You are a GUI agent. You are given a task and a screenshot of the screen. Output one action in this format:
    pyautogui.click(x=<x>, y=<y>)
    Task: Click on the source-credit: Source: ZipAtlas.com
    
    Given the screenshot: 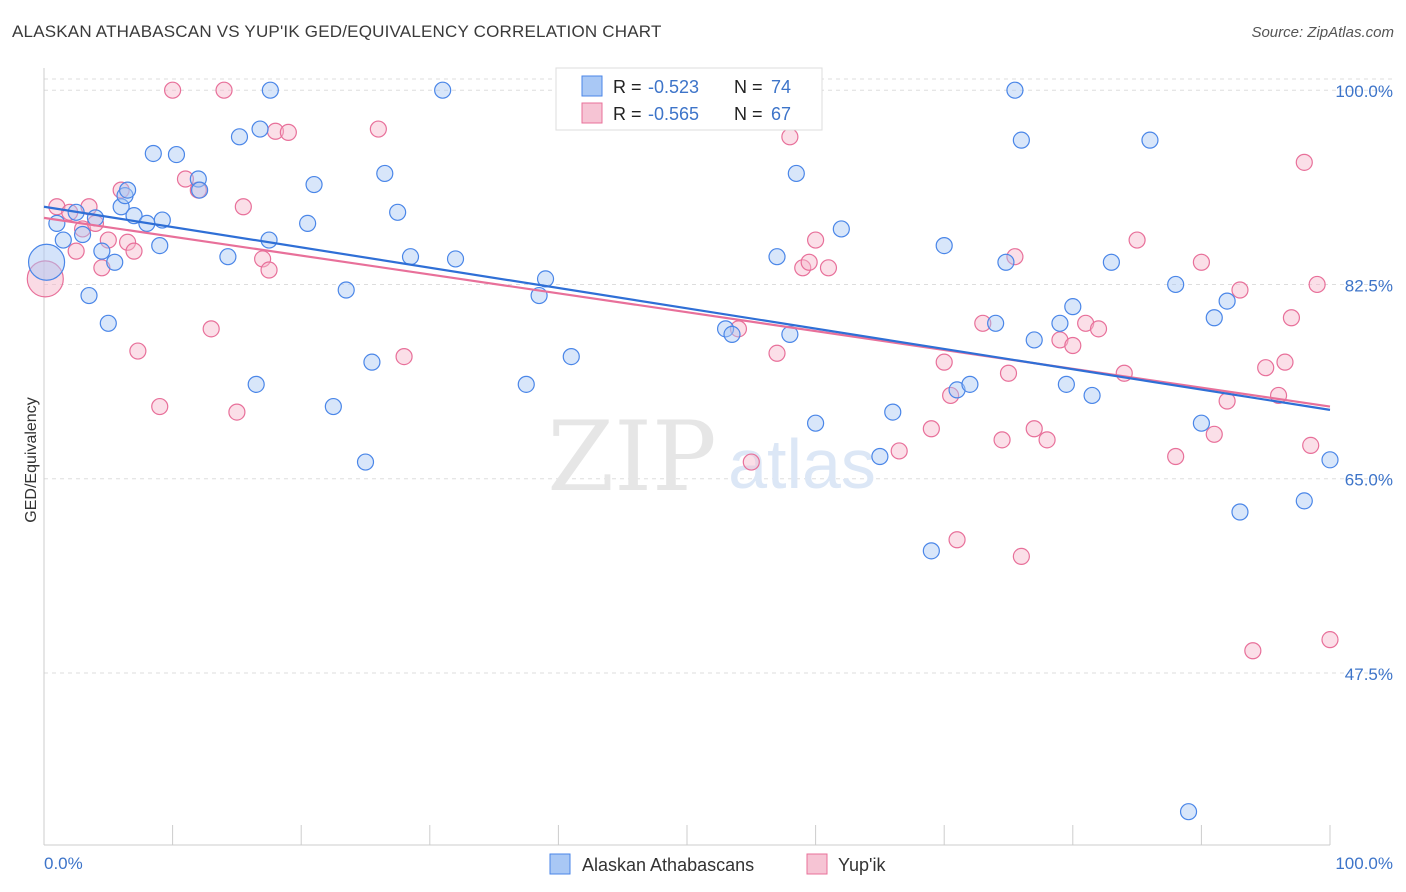 What is the action you would take?
    pyautogui.click(x=1322, y=32)
    